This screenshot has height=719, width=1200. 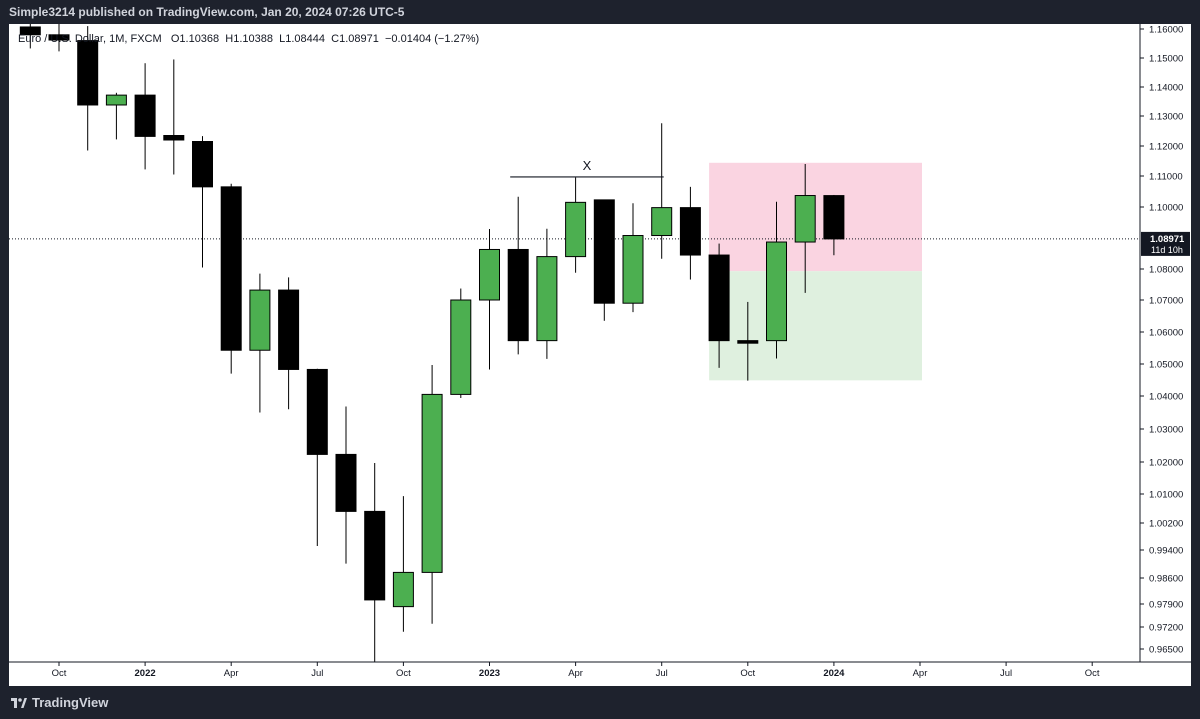 I want to click on price-tick-label: 0.97200, so click(x=1166, y=628).